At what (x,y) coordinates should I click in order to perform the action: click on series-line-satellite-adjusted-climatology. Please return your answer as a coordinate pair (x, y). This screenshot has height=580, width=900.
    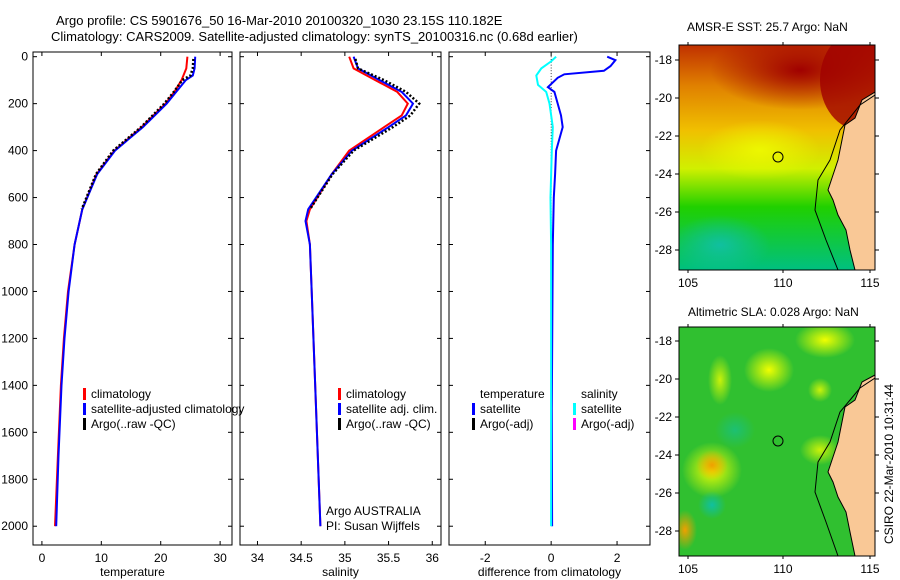
    Looking at the image, I should click on (126, 291).